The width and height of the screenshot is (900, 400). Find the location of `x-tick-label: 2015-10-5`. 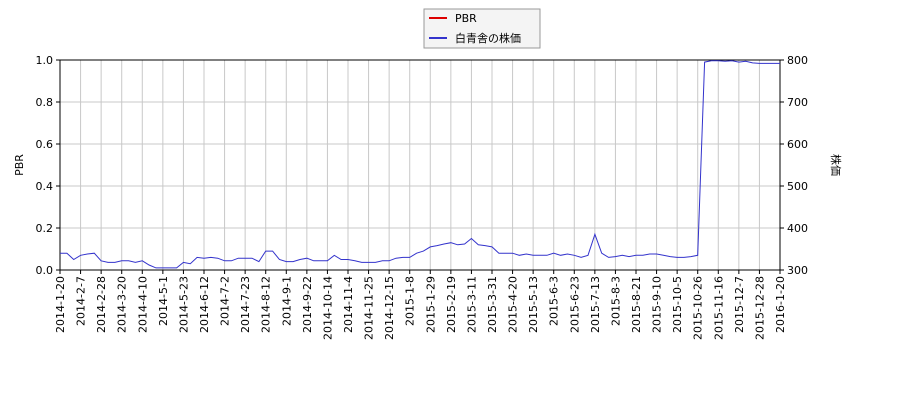

x-tick-label: 2015-10-5 is located at coordinates (677, 304).